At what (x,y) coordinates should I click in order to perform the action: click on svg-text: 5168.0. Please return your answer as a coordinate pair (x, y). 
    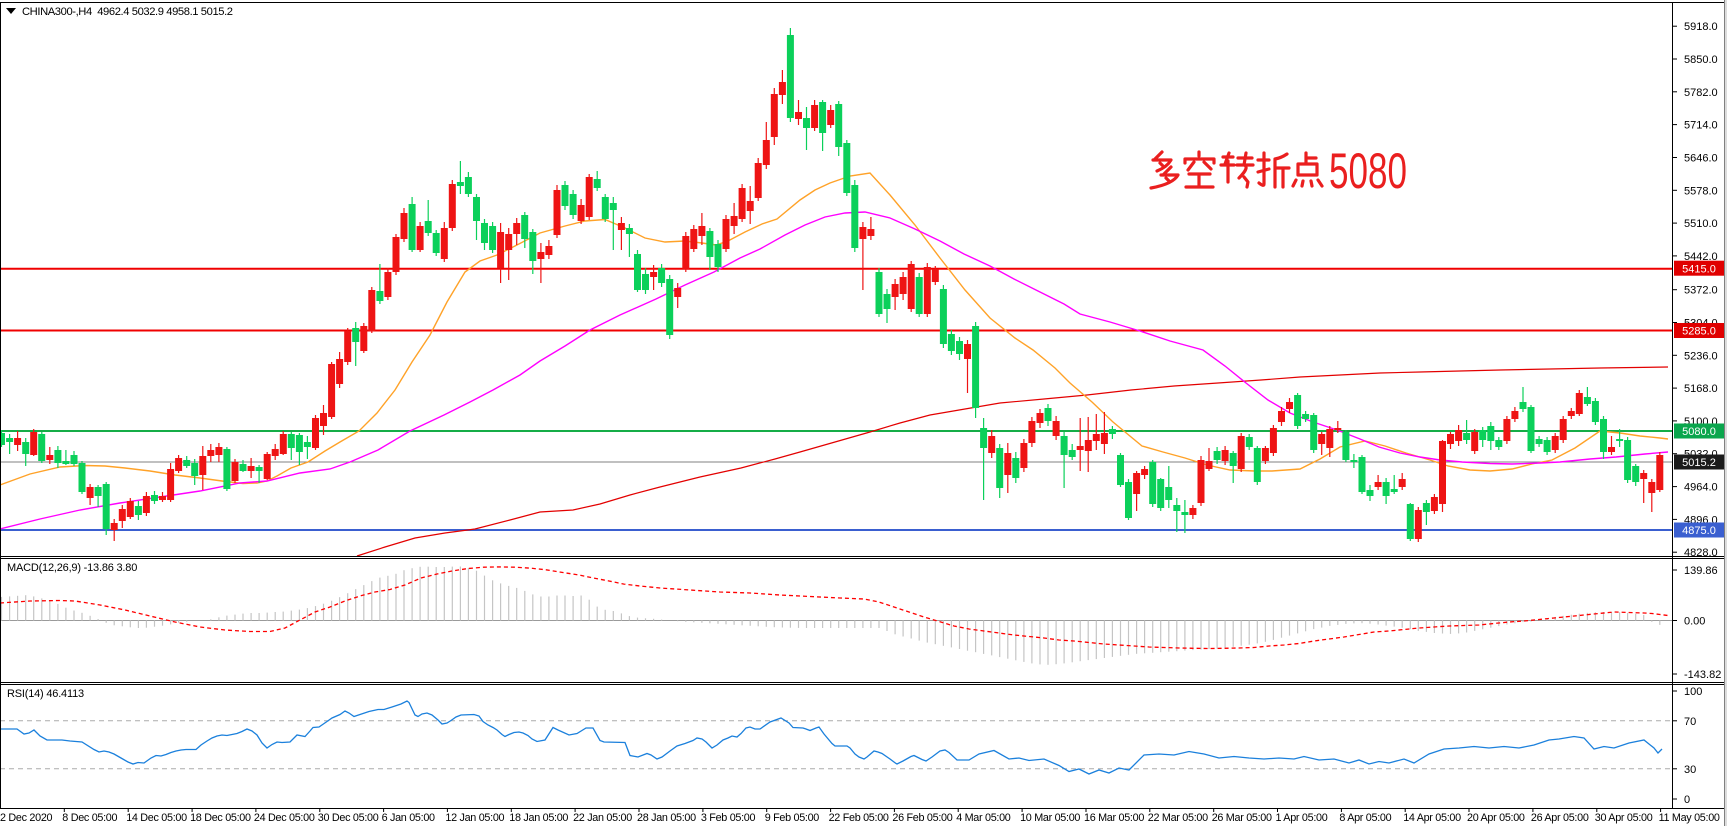
    Looking at the image, I should click on (1701, 389).